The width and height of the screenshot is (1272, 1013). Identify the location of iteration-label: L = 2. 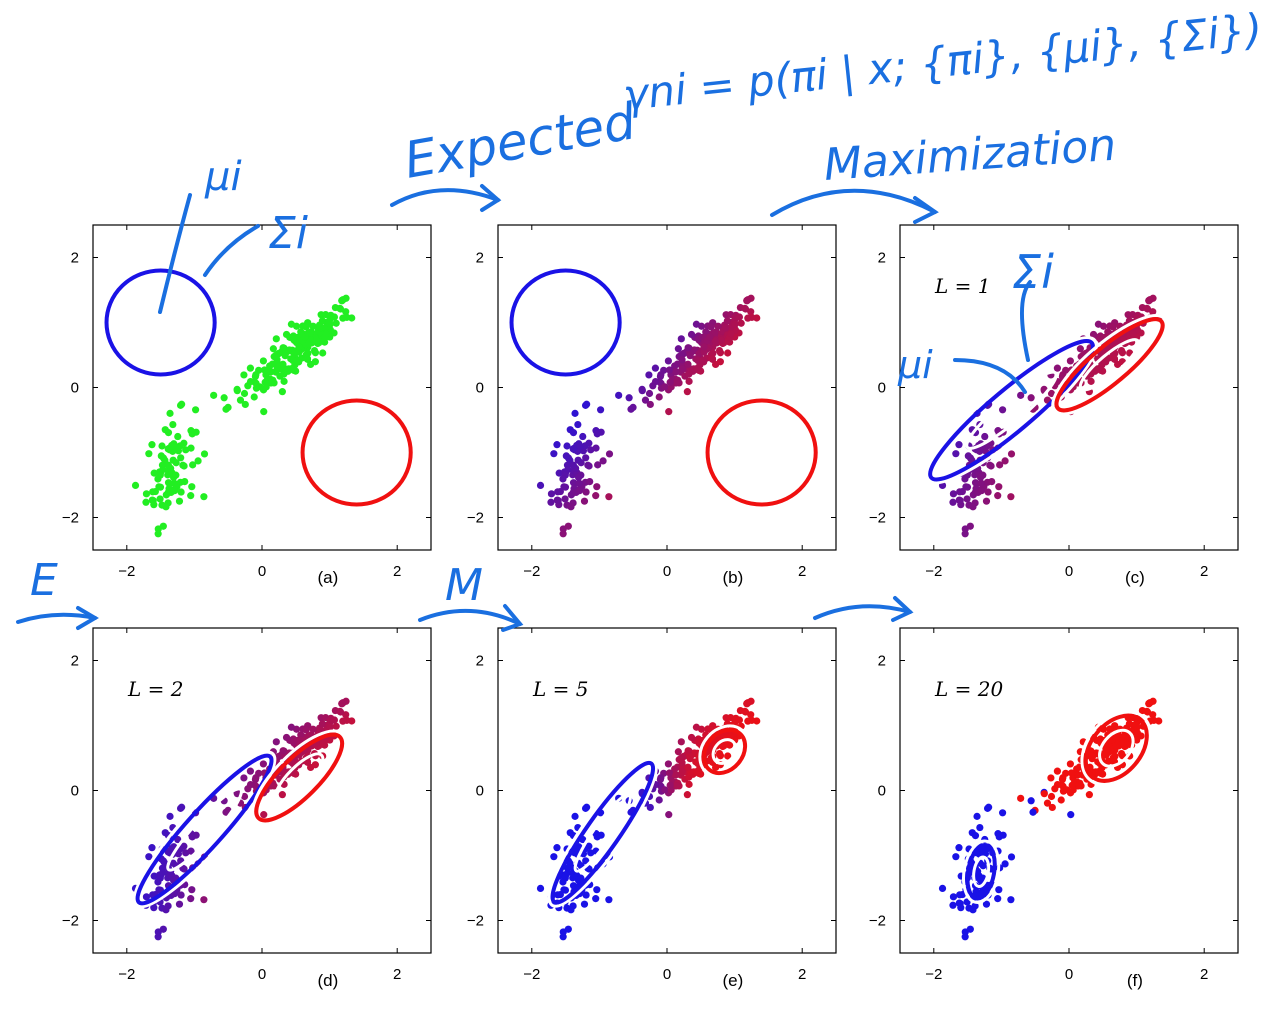
(155, 689).